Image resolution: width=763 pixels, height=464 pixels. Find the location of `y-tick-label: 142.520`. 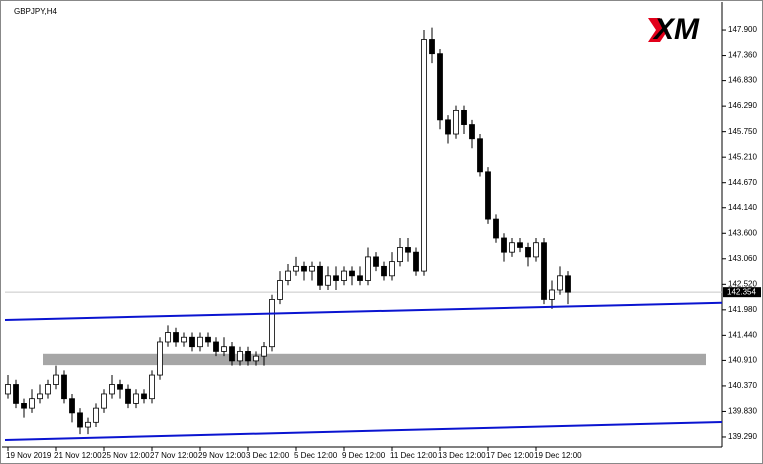

y-tick-label: 142.520 is located at coordinates (742, 283).